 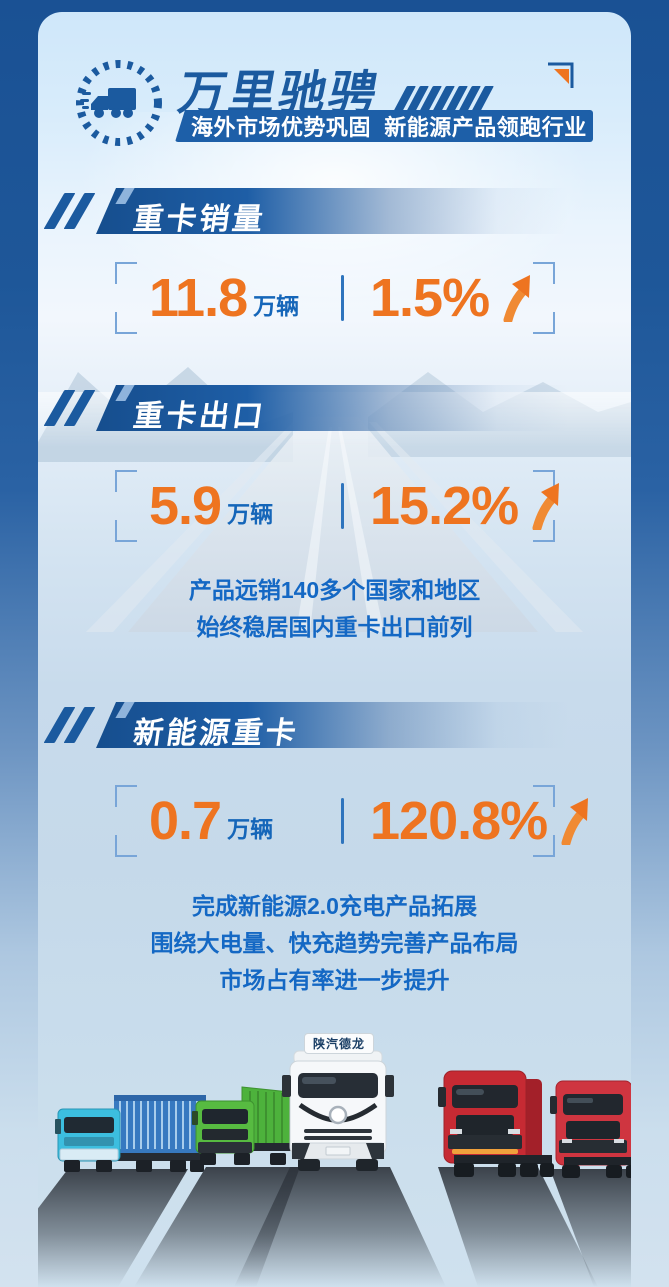 What do you see at coordinates (352, 821) in the screenshot?
I see `nev-stat-frame: 0.7 万辆 120.8%` at bounding box center [352, 821].